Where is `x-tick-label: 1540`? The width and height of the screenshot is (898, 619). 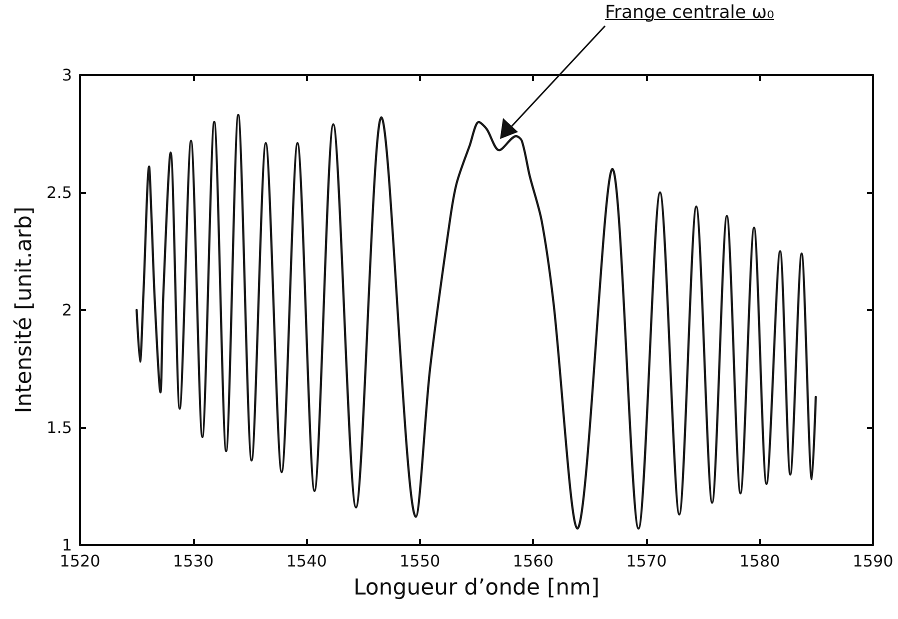
x-tick-label: 1540 is located at coordinates (306, 561).